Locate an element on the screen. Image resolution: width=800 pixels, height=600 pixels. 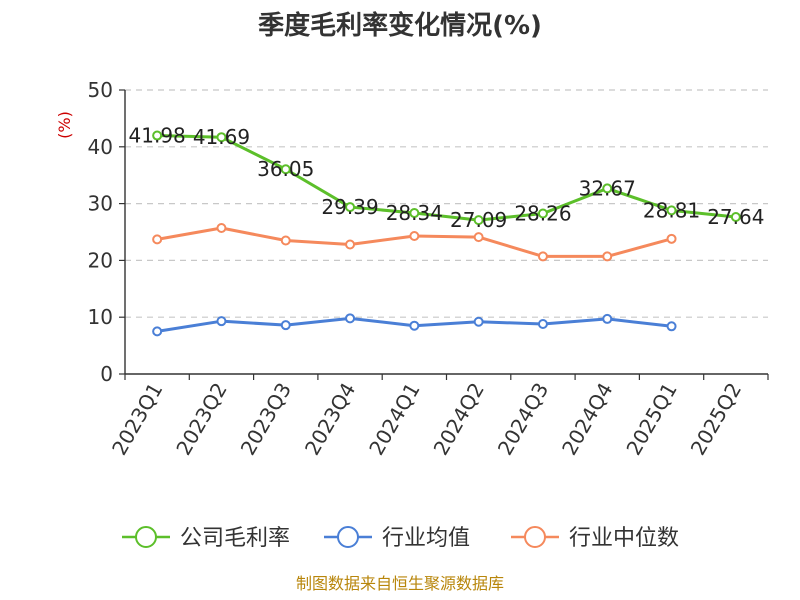
data-label: 36.05 is located at coordinates (285, 169).